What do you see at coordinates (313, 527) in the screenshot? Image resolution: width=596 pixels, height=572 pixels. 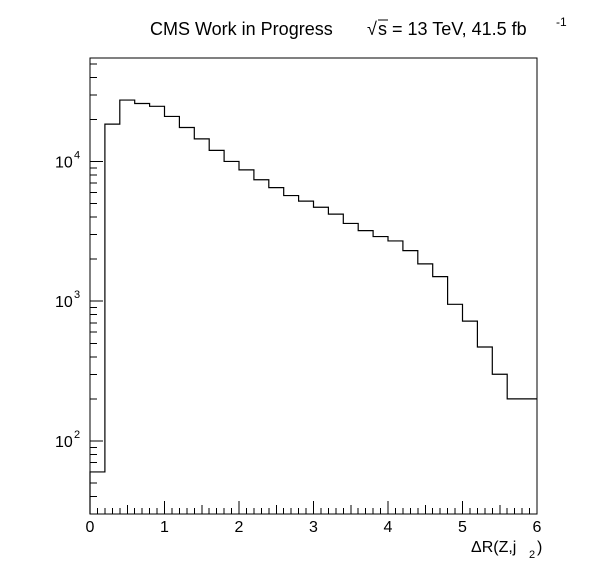 I see `x-tick-label: 3` at bounding box center [313, 527].